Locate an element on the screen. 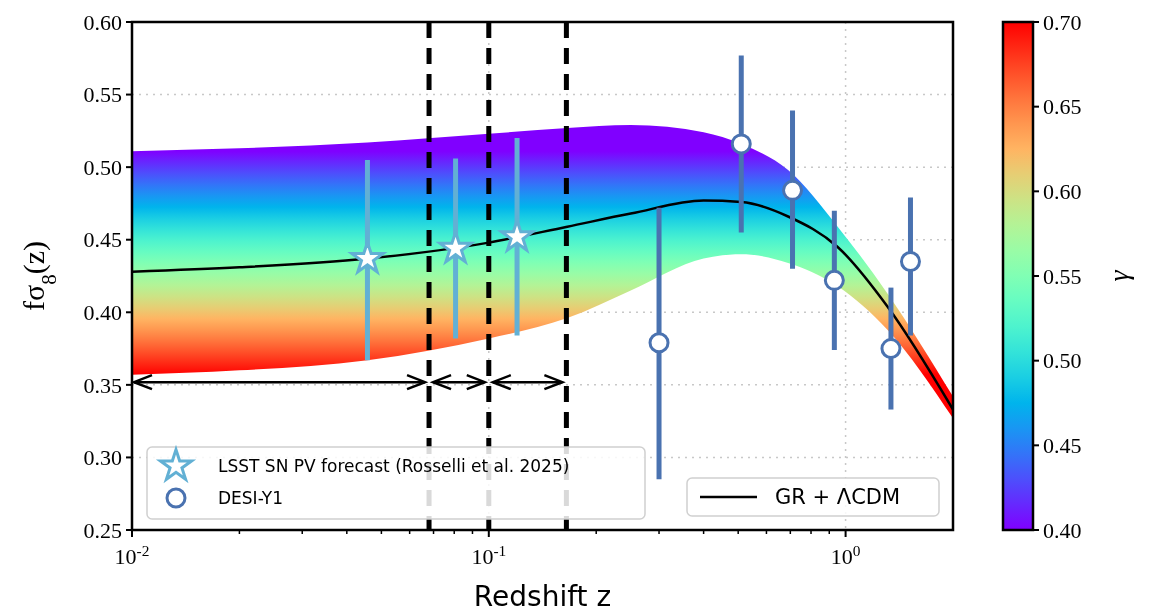  y-tick-label: 0.25 is located at coordinates (102, 530).